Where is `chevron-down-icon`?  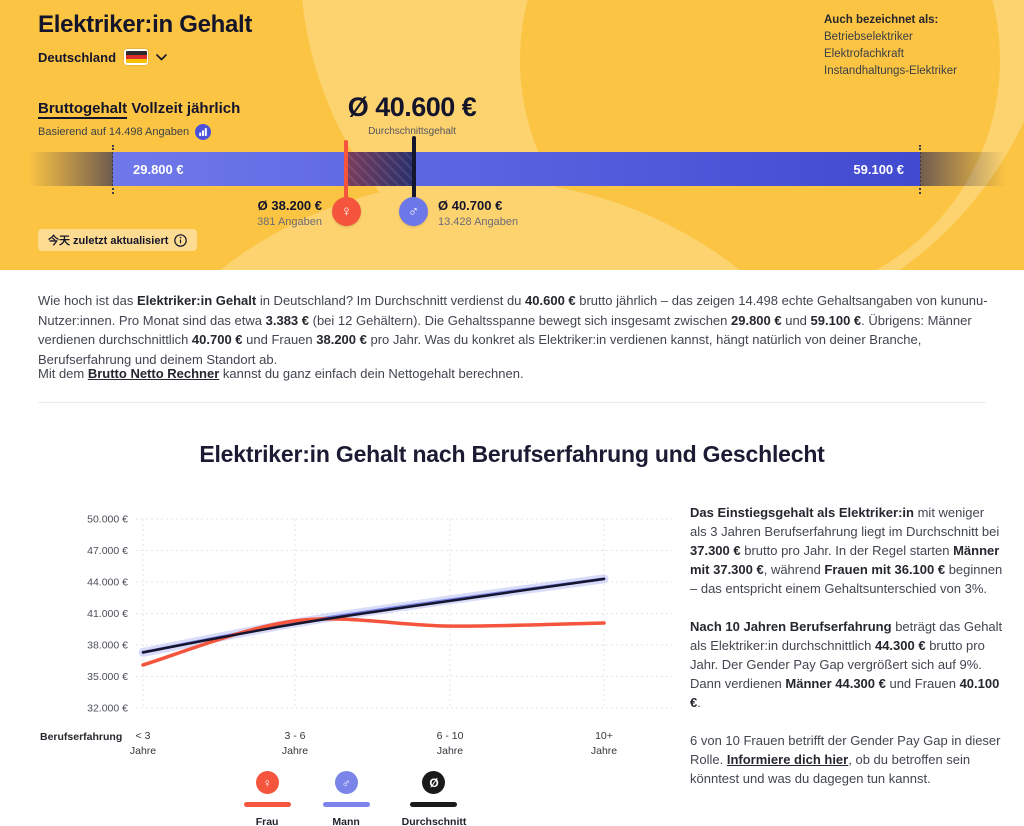 chevron-down-icon is located at coordinates (161, 56).